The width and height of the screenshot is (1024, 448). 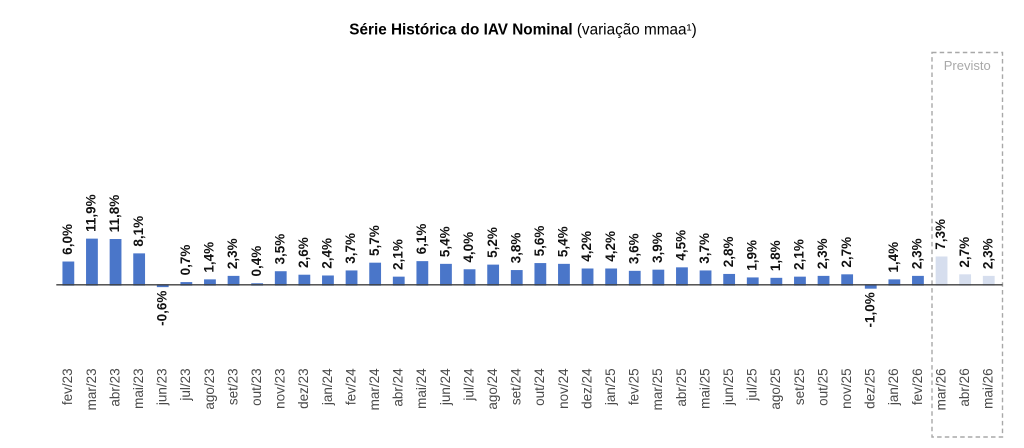 What do you see at coordinates (114, 387) in the screenshot?
I see `svg-text: abr/23` at bounding box center [114, 387].